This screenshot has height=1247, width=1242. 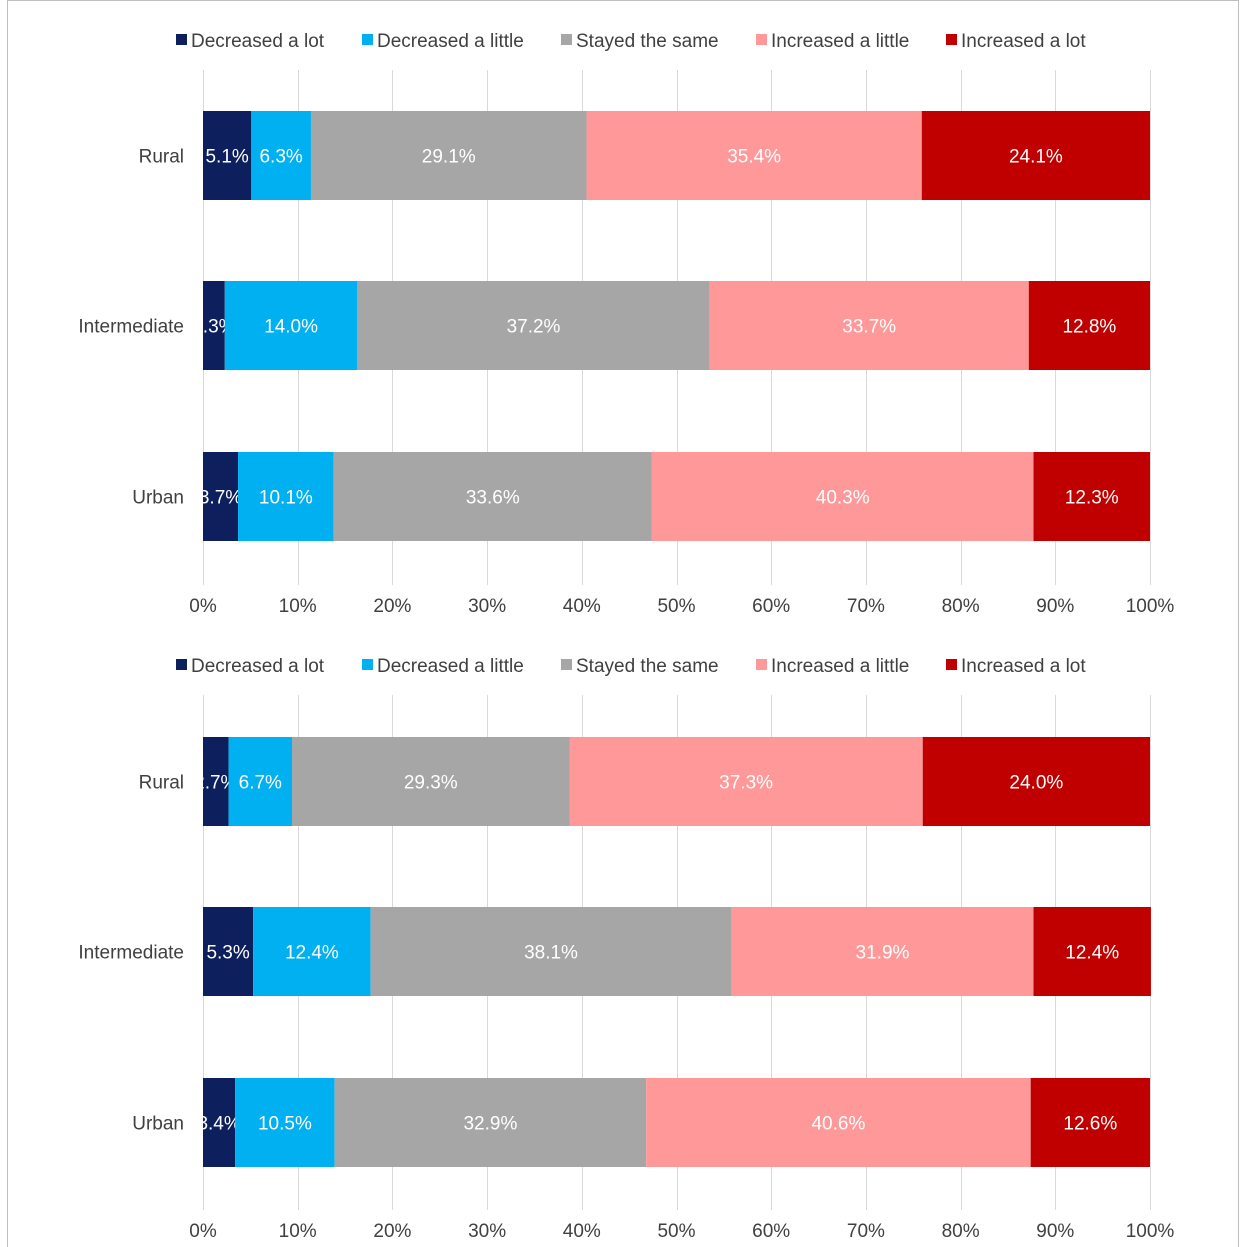 I want to click on data-label: 40.3%, so click(x=843, y=498).